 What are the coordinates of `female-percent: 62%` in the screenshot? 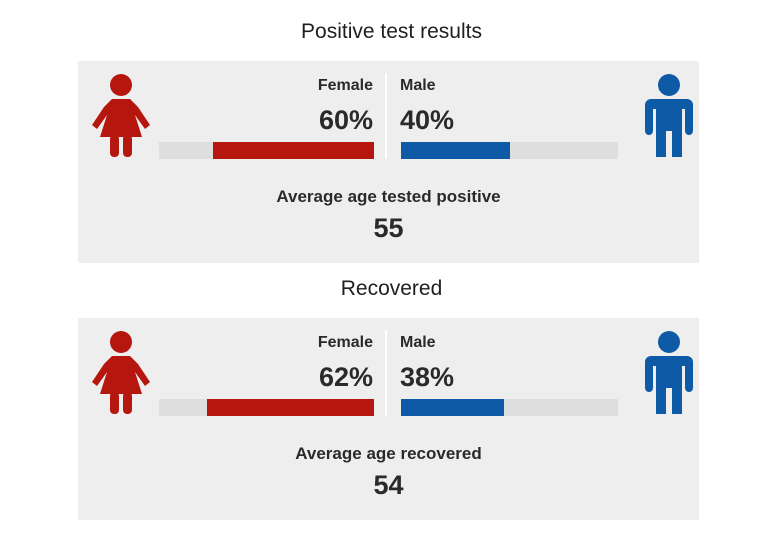 It's located at (345, 377).